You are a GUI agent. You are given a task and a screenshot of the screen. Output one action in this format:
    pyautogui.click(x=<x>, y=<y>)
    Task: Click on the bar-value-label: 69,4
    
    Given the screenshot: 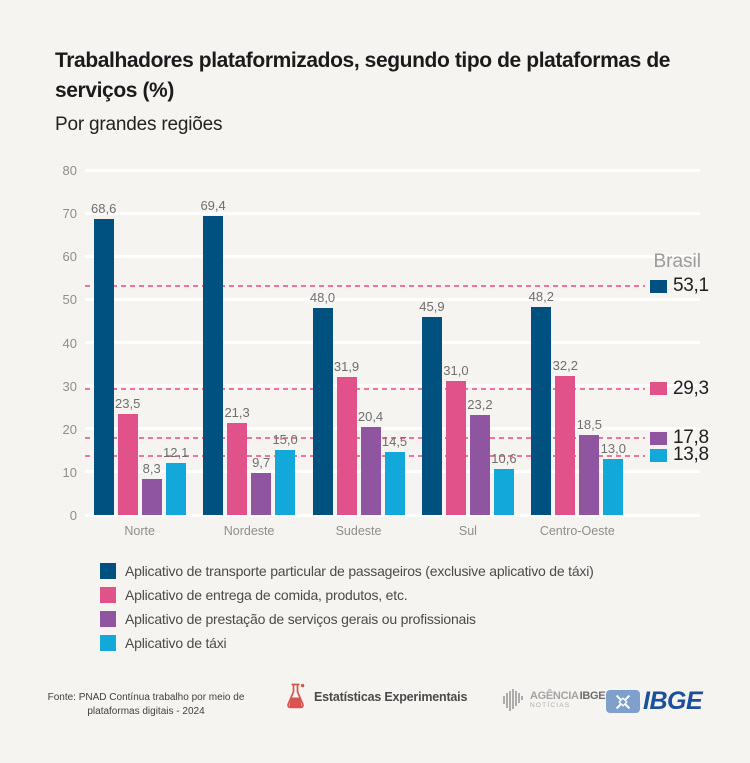 What is the action you would take?
    pyautogui.click(x=213, y=205)
    